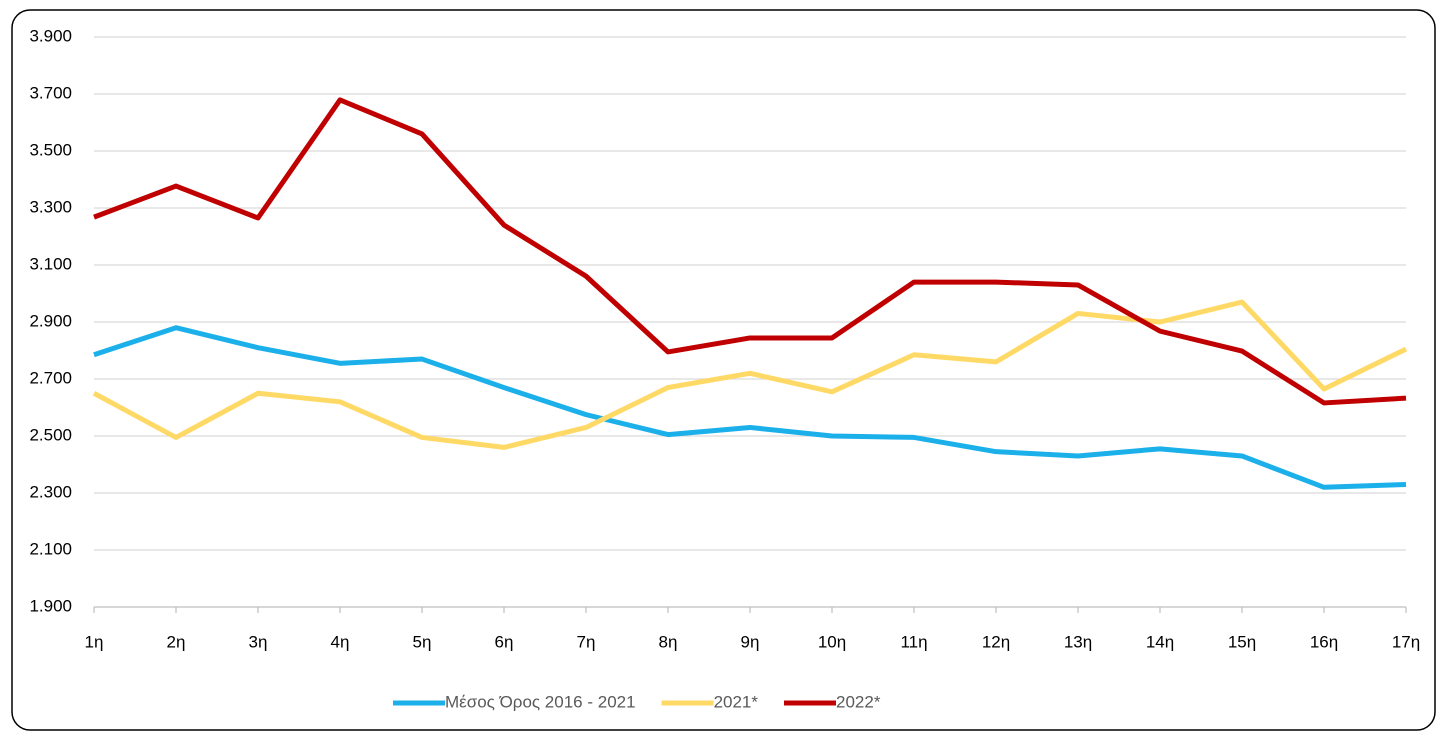 The width and height of the screenshot is (1438, 733). Describe the element at coordinates (94, 641) in the screenshot. I see `x-tick-label: 1η` at that location.